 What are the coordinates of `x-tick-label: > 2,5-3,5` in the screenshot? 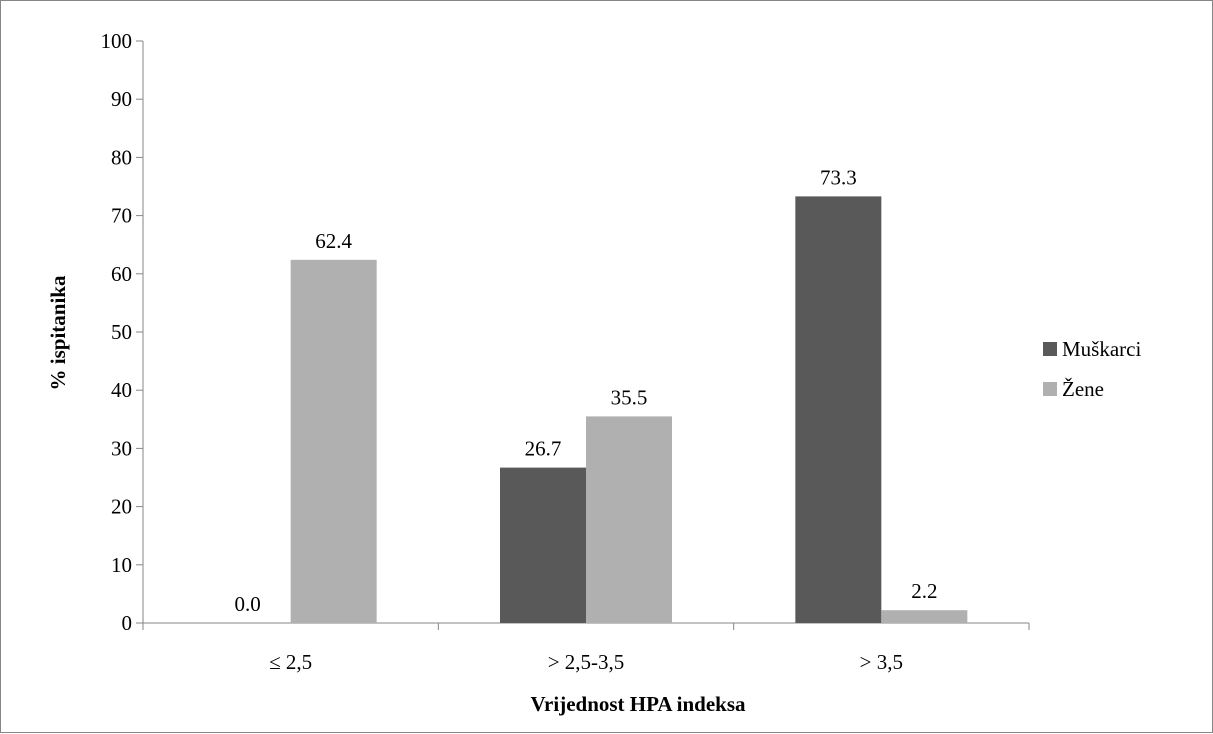 It's located at (586, 662).